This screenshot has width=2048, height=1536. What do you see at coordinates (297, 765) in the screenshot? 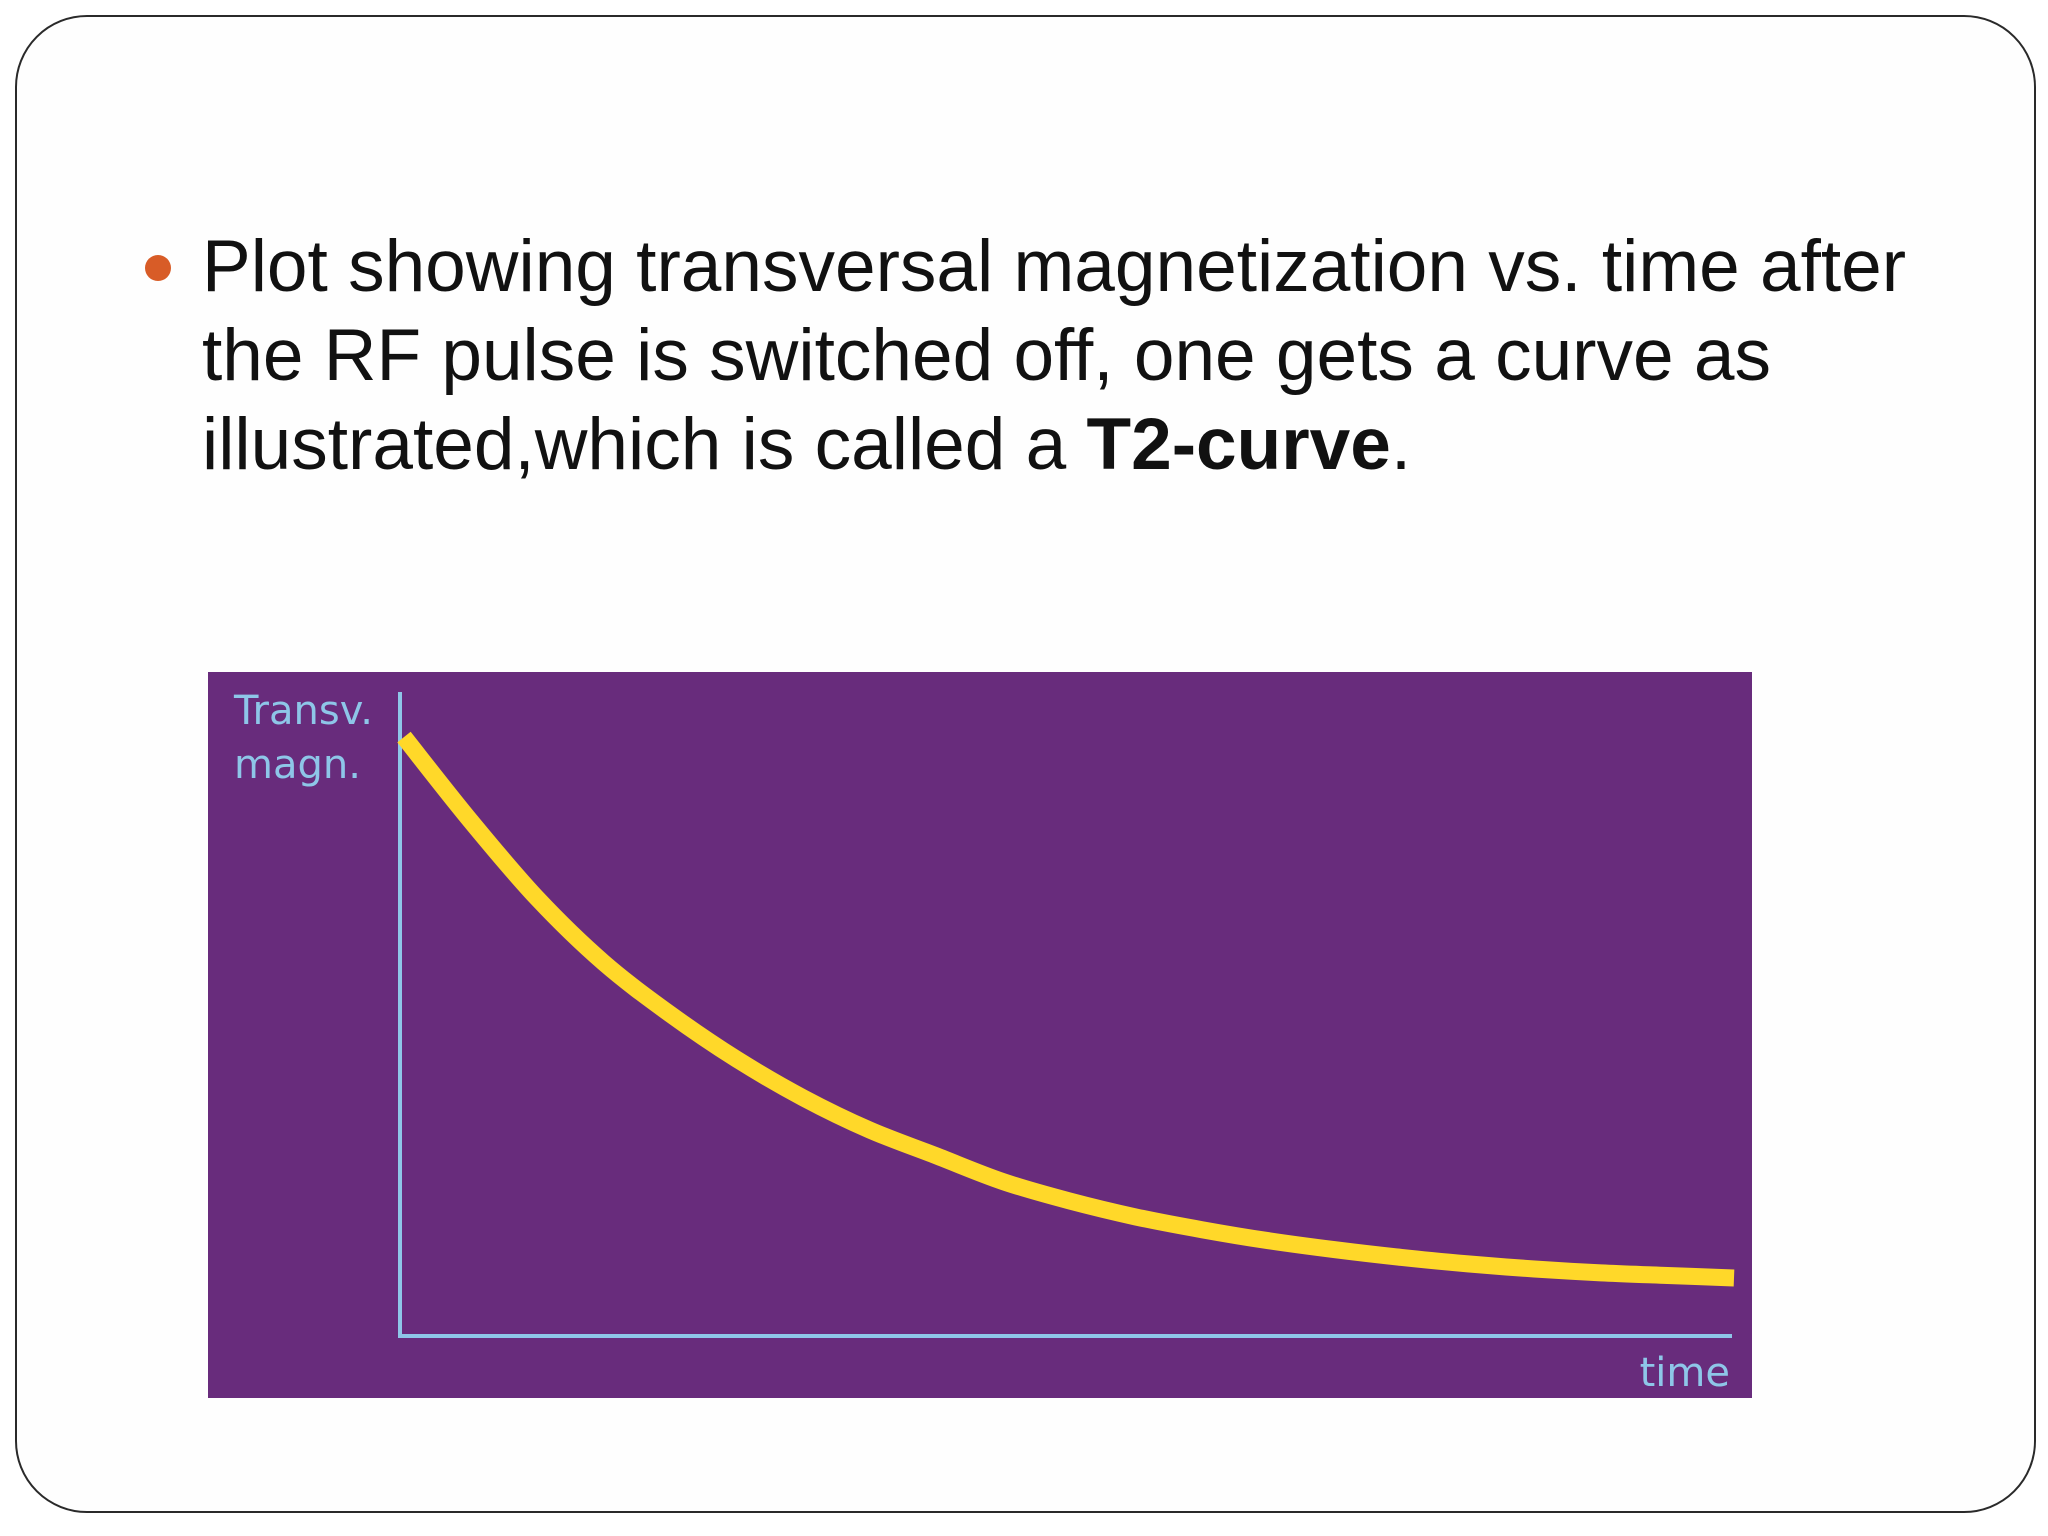
I see `y-axis-label-line2: magn.` at bounding box center [297, 765].